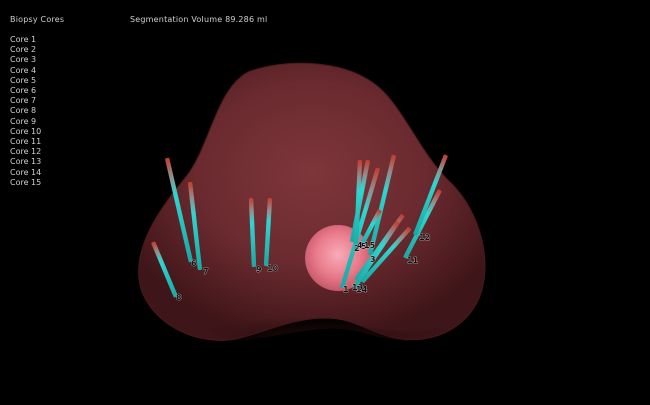 This screenshot has width=650, height=405. Describe the element at coordinates (37, 19) in the screenshot. I see `panel-title: Biopsy Cores` at that location.